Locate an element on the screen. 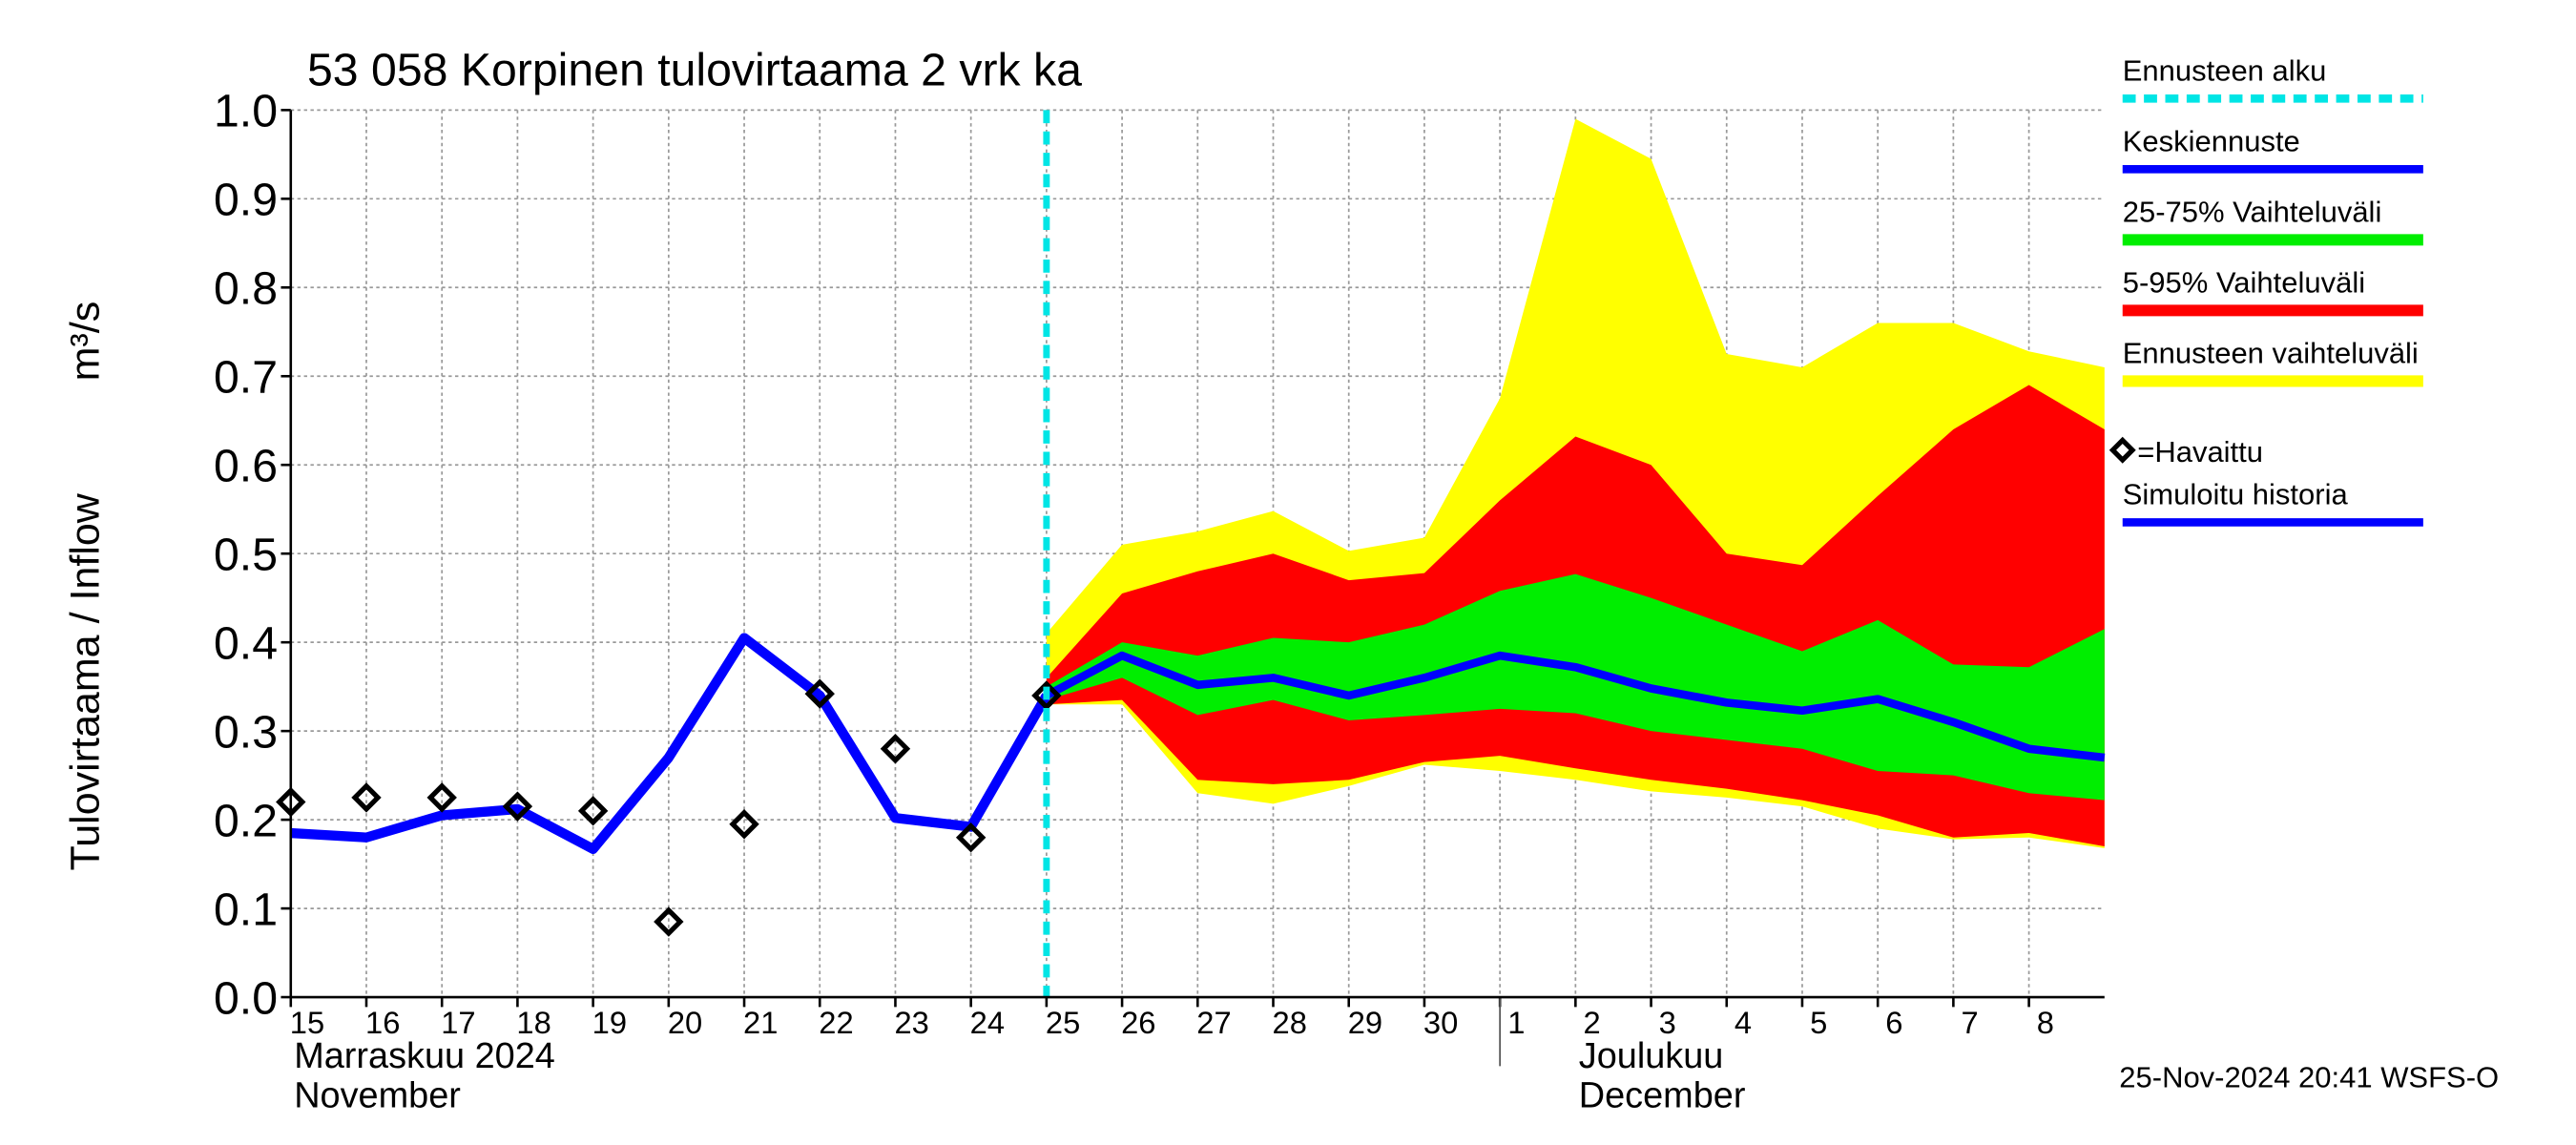 Image resolution: width=2576 pixels, height=1145 pixels. month-label: Joulukuu is located at coordinates (1651, 1056).